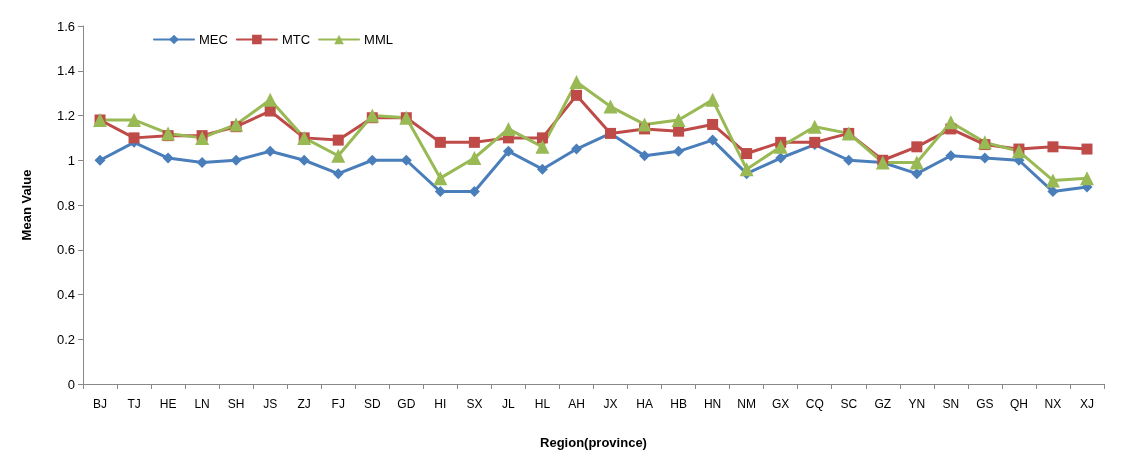 The height and width of the screenshot is (467, 1130). Describe the element at coordinates (236, 404) in the screenshot. I see `x-tick-label: SH` at that location.